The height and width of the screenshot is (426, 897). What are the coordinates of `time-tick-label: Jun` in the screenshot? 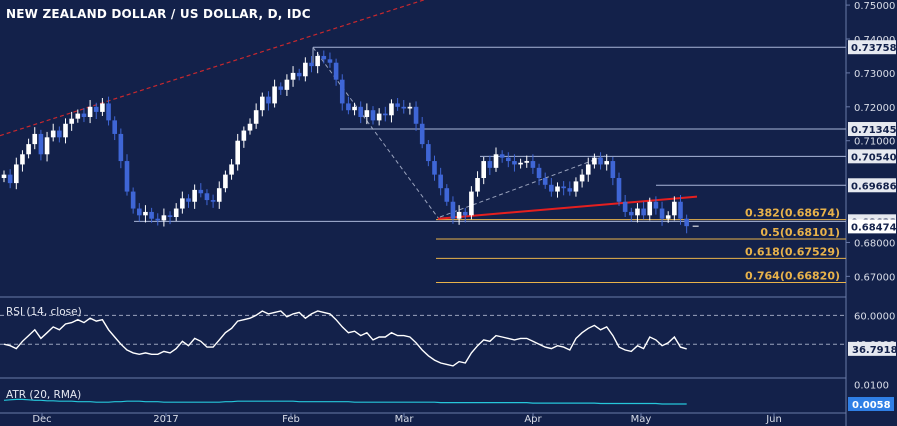 It's located at (773, 419).